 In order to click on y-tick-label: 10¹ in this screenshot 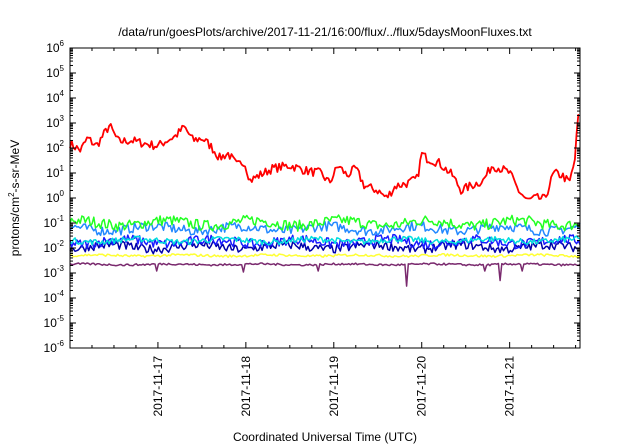, I will do `click(55, 172)`.